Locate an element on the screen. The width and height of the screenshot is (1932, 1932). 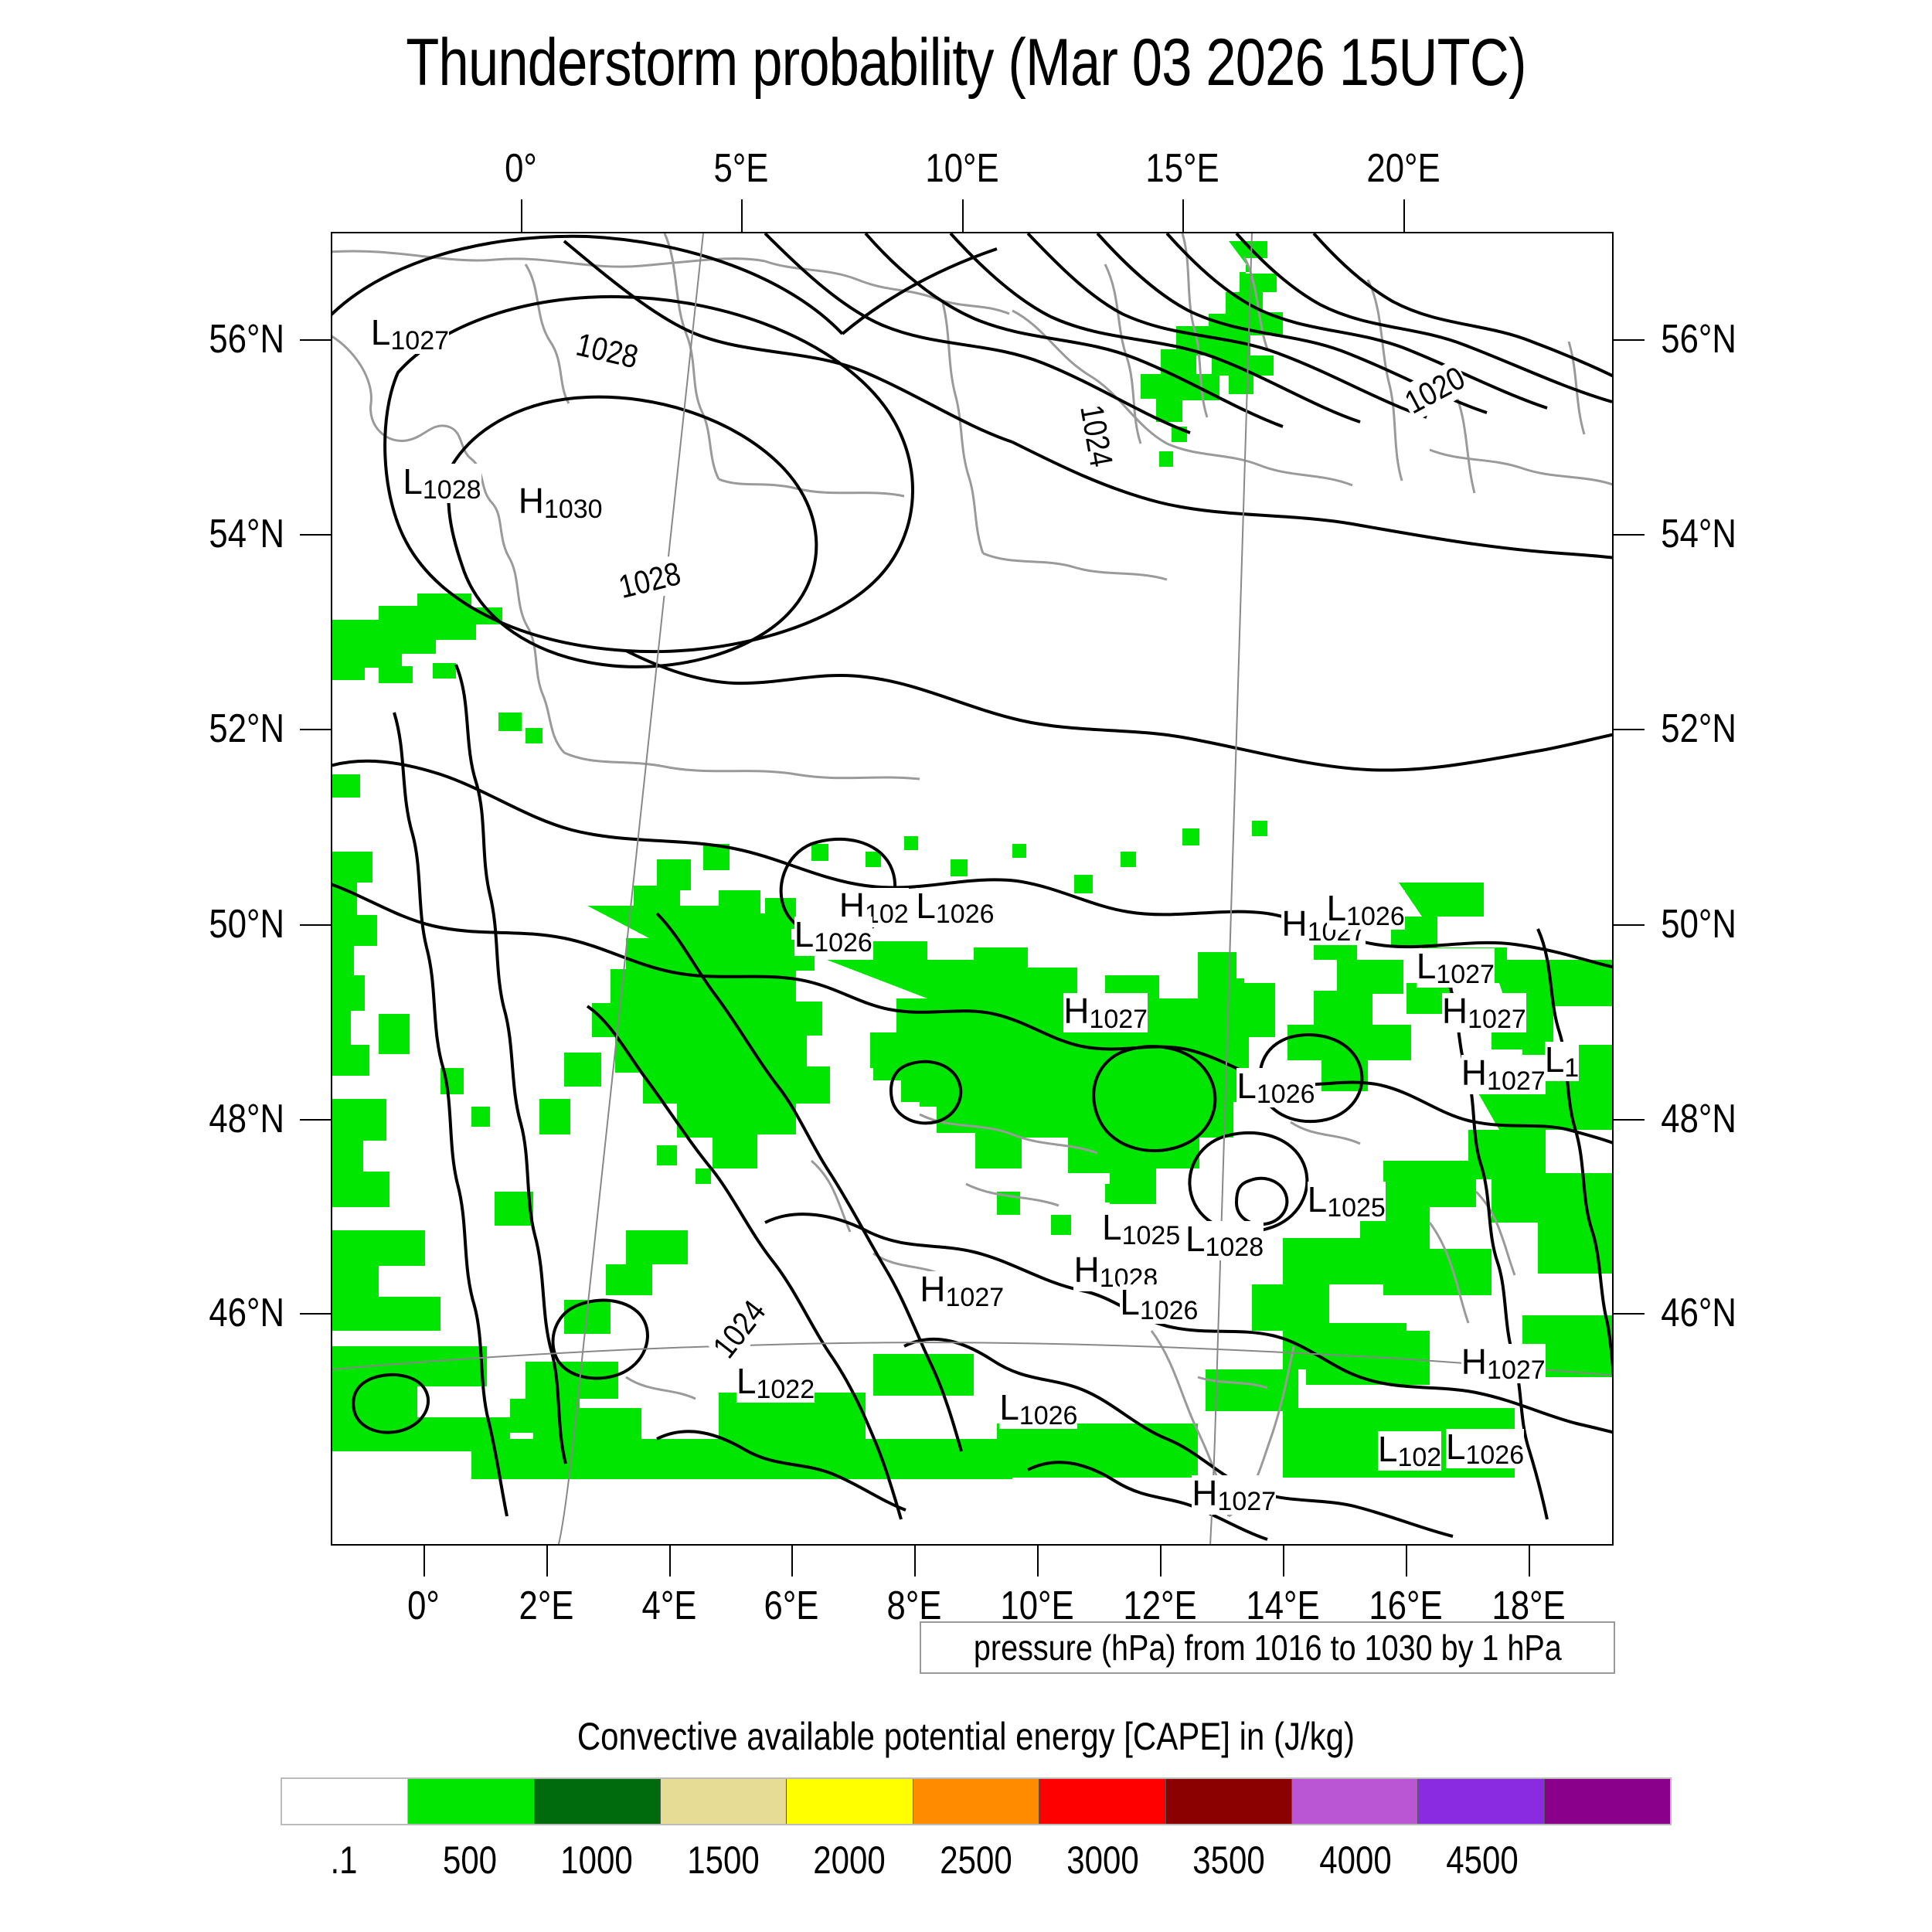
pressure-center-h-11: H1027 is located at coordinates (1504, 1075).